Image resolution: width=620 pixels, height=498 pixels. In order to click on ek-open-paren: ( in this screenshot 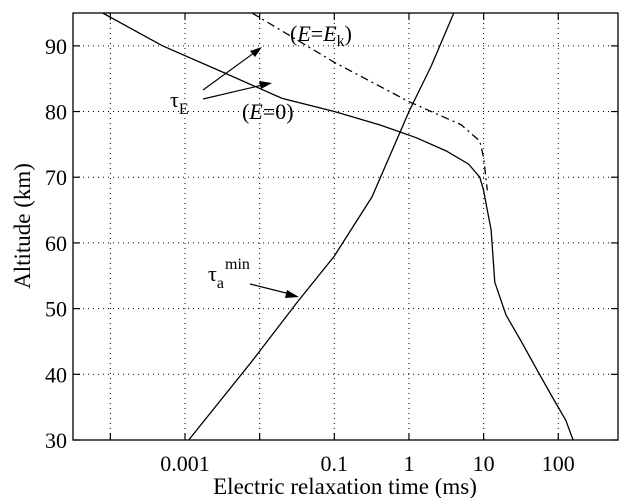, I will do `click(293, 33)`.